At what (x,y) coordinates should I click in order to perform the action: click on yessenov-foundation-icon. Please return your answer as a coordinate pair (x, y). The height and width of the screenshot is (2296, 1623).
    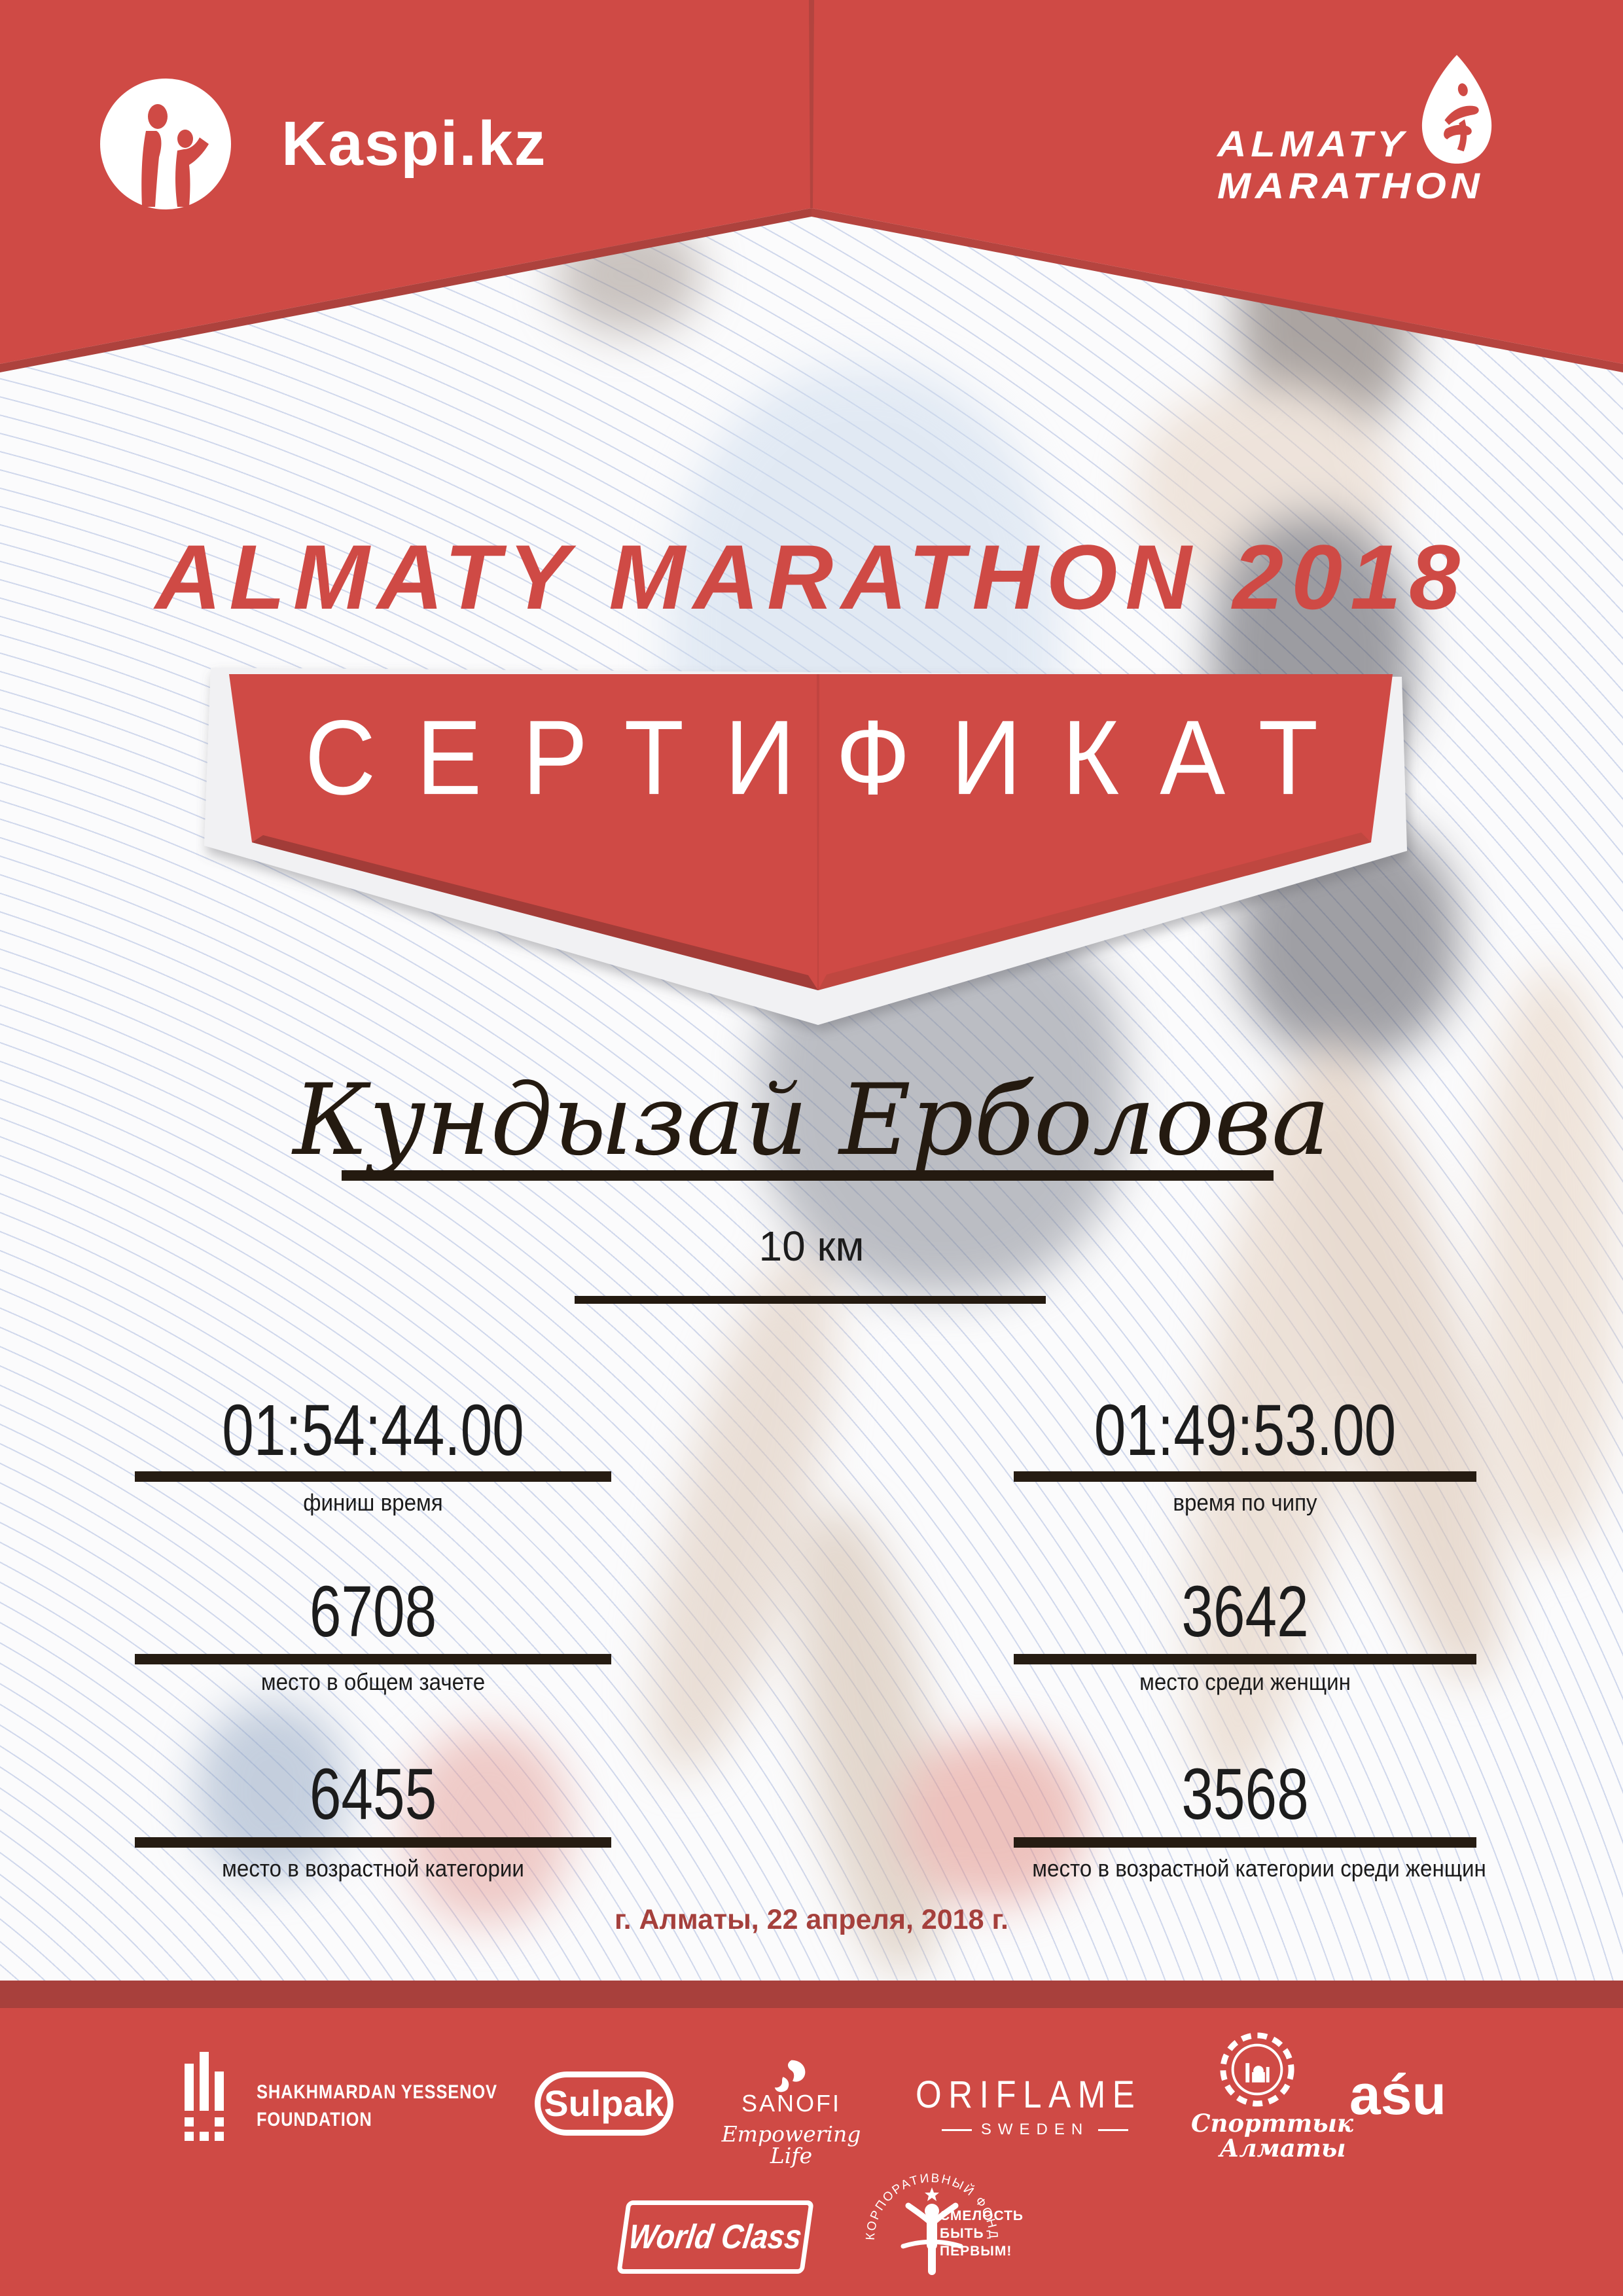
    Looking at the image, I should click on (205, 2096).